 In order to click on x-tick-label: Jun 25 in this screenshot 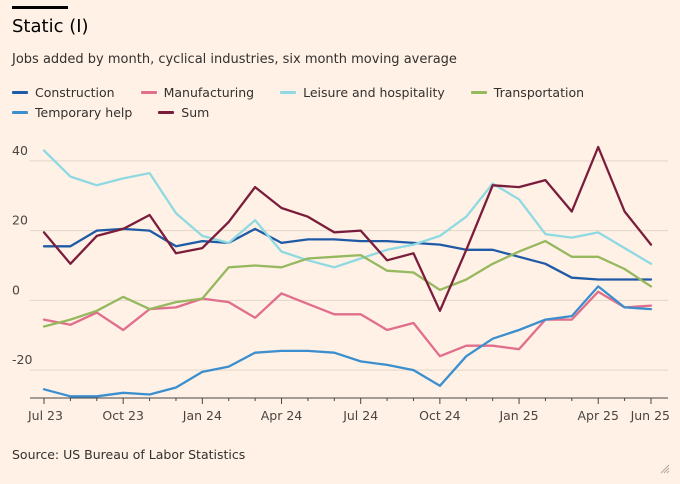, I will do `click(650, 415)`.